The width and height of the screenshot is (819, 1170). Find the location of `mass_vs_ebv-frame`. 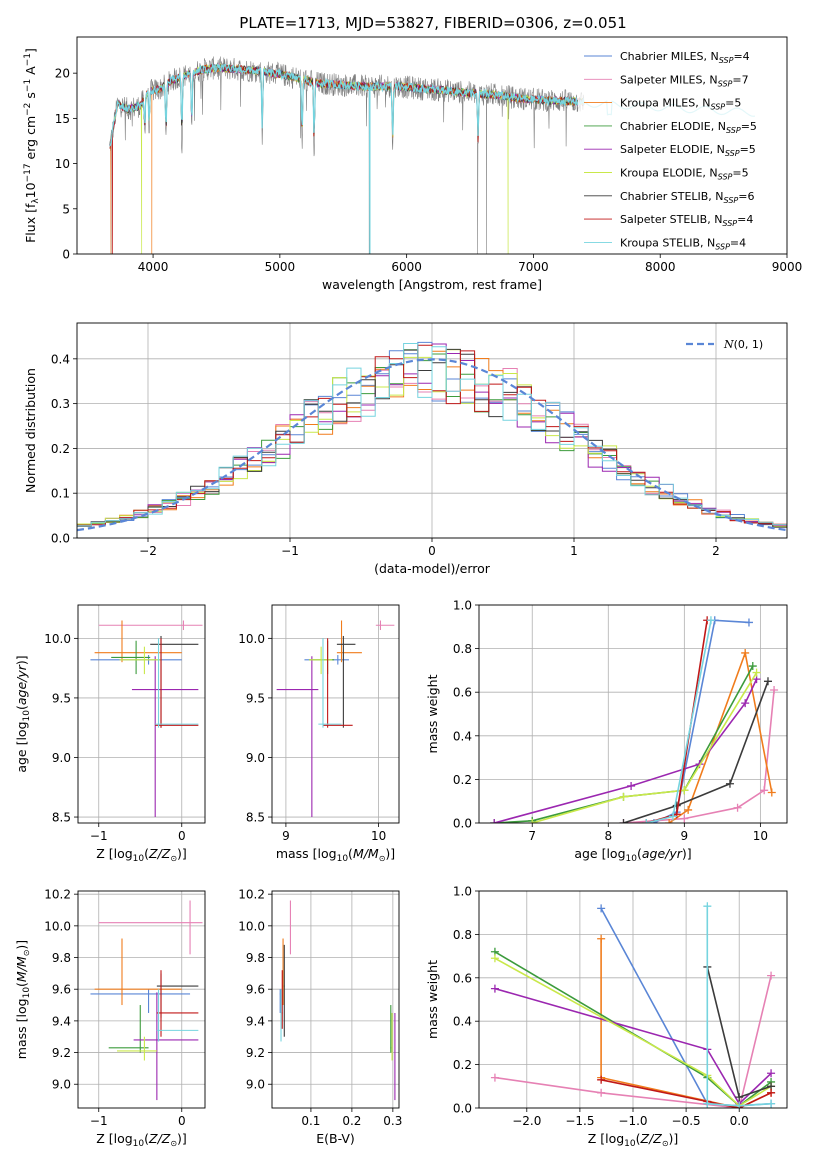

mass_vs_ebv-frame is located at coordinates (335, 999).